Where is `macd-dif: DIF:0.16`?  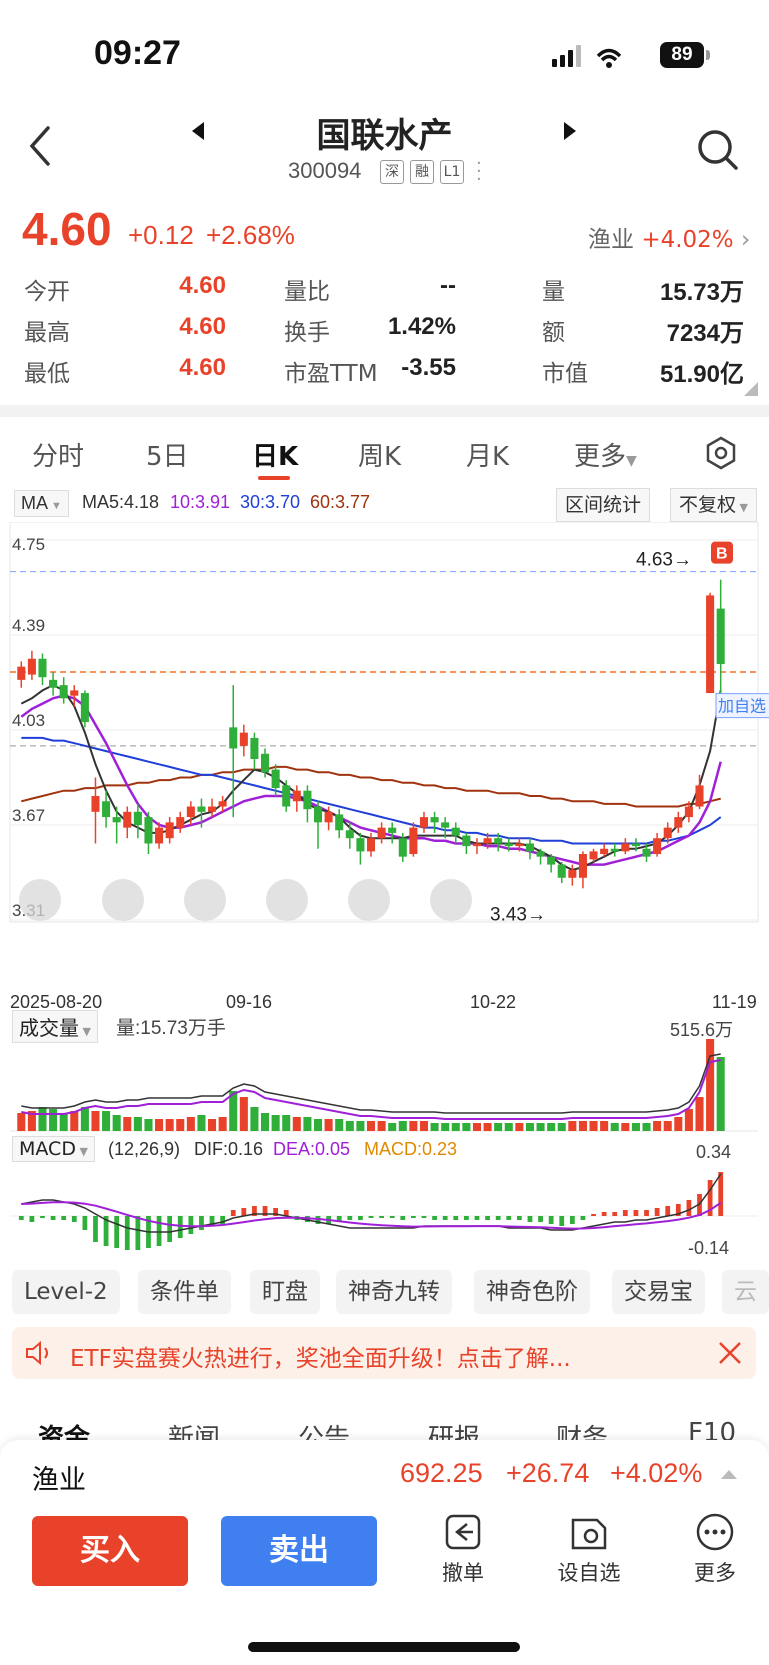 macd-dif: DIF:0.16 is located at coordinates (229, 1149).